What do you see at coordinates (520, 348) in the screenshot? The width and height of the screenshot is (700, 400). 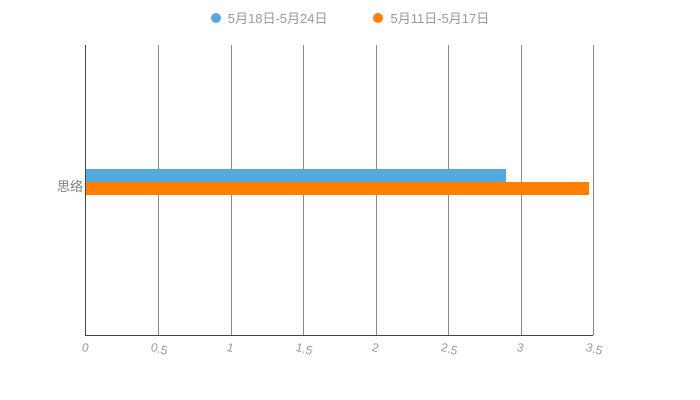 I see `x-tick-label: 3` at bounding box center [520, 348].